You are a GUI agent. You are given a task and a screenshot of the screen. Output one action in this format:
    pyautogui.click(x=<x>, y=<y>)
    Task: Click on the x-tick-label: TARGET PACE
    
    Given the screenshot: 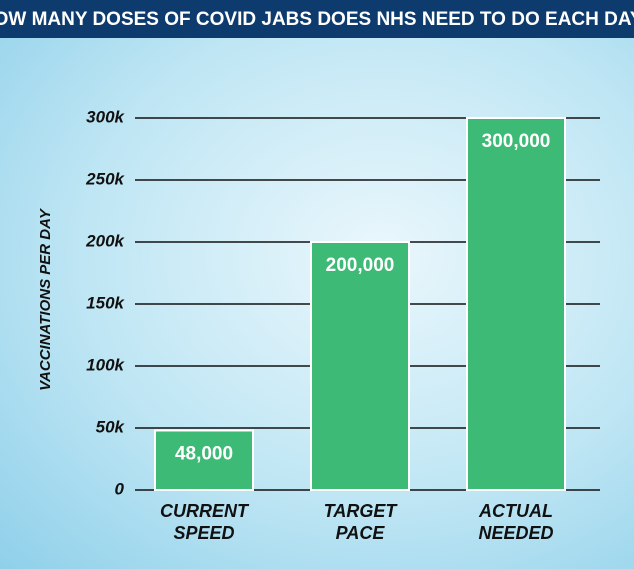 What is the action you would take?
    pyautogui.click(x=360, y=522)
    